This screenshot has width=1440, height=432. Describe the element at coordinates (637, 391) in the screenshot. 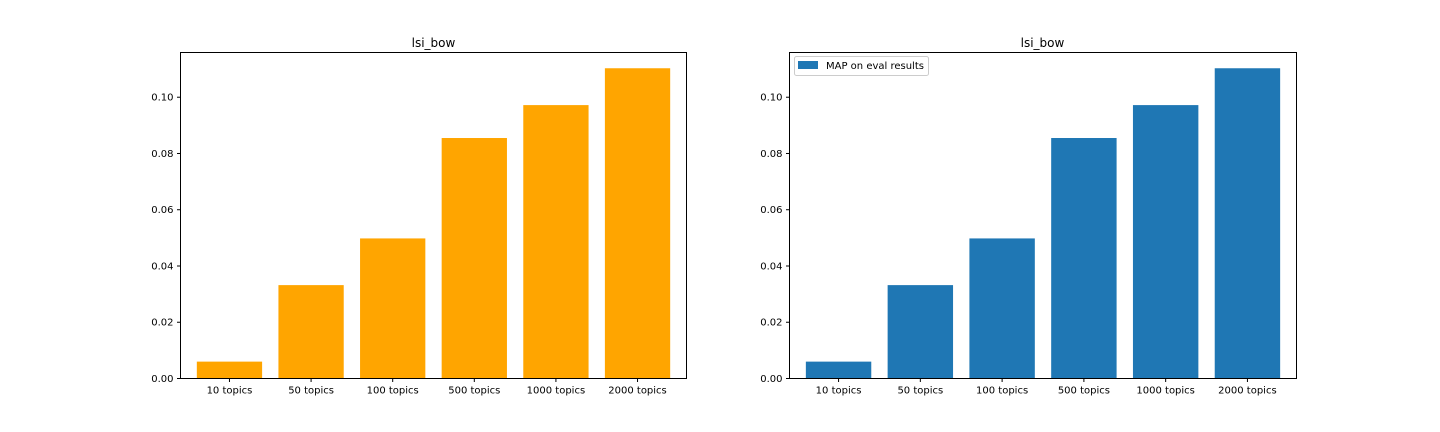

I see `left-x-tick-label-6: 2000 topics` at that location.